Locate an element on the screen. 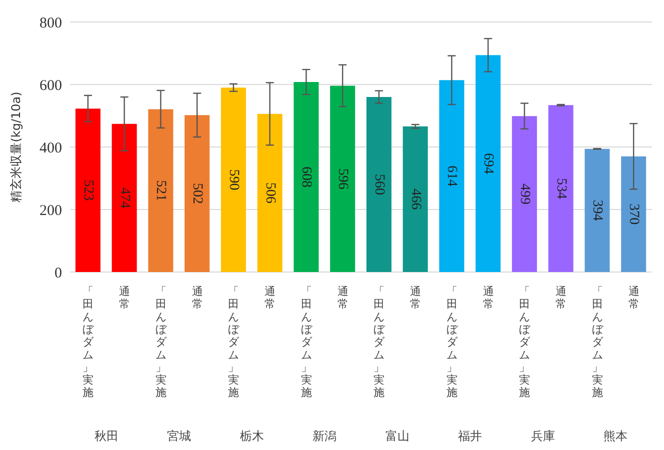  data-label: 394 is located at coordinates (597, 210).